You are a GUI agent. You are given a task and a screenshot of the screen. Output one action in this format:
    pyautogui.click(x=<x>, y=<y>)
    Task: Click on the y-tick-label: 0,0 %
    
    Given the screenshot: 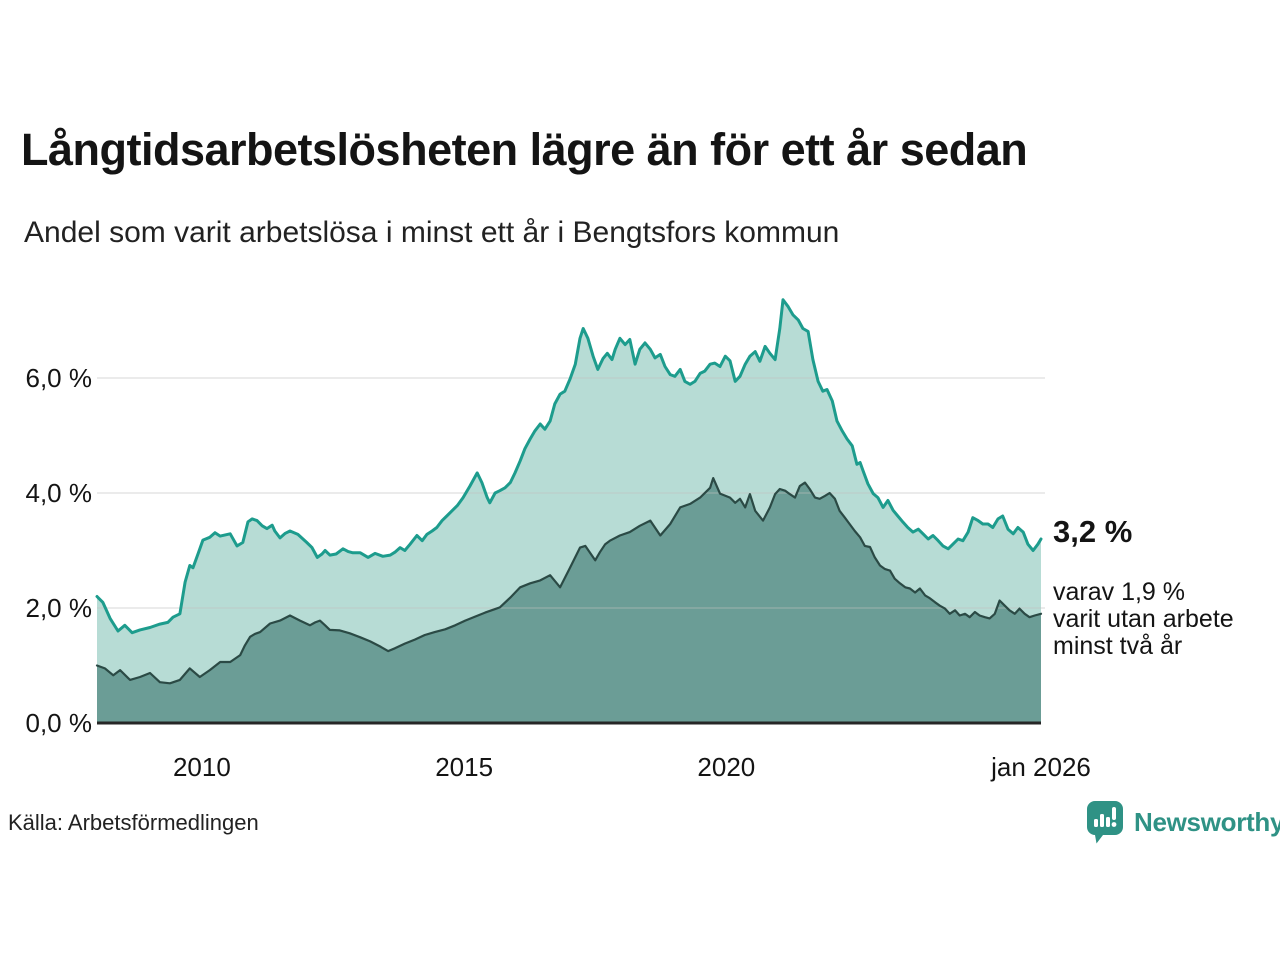 What is the action you would take?
    pyautogui.click(x=59, y=723)
    